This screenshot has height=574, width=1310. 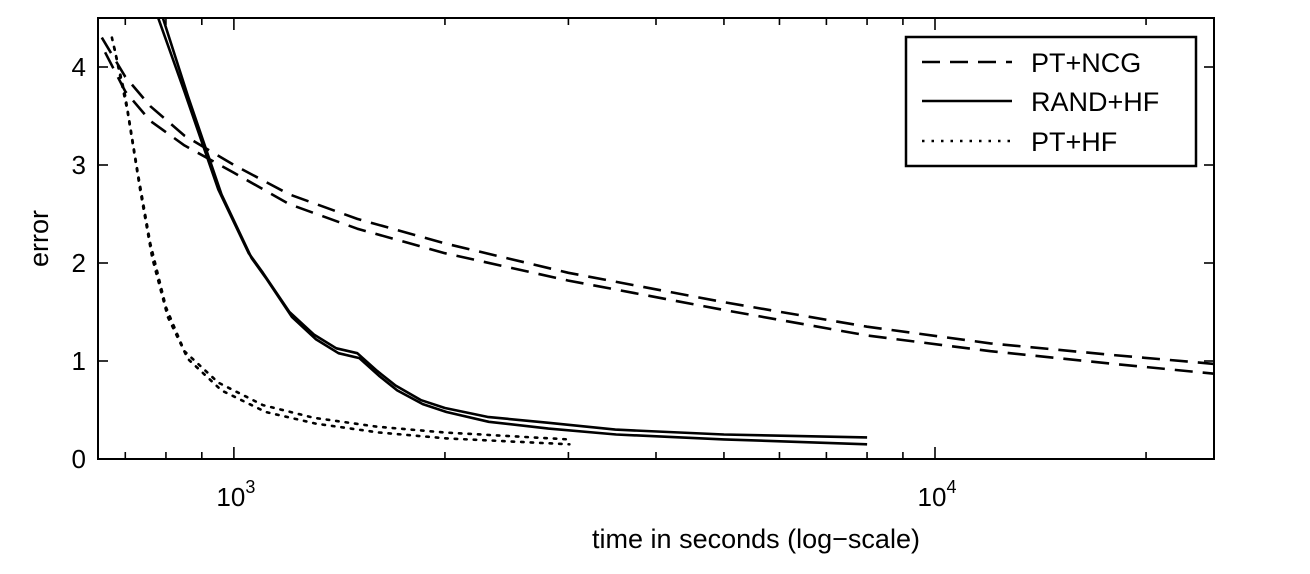 I want to click on y-tick-label: 4, so click(x=79, y=67).